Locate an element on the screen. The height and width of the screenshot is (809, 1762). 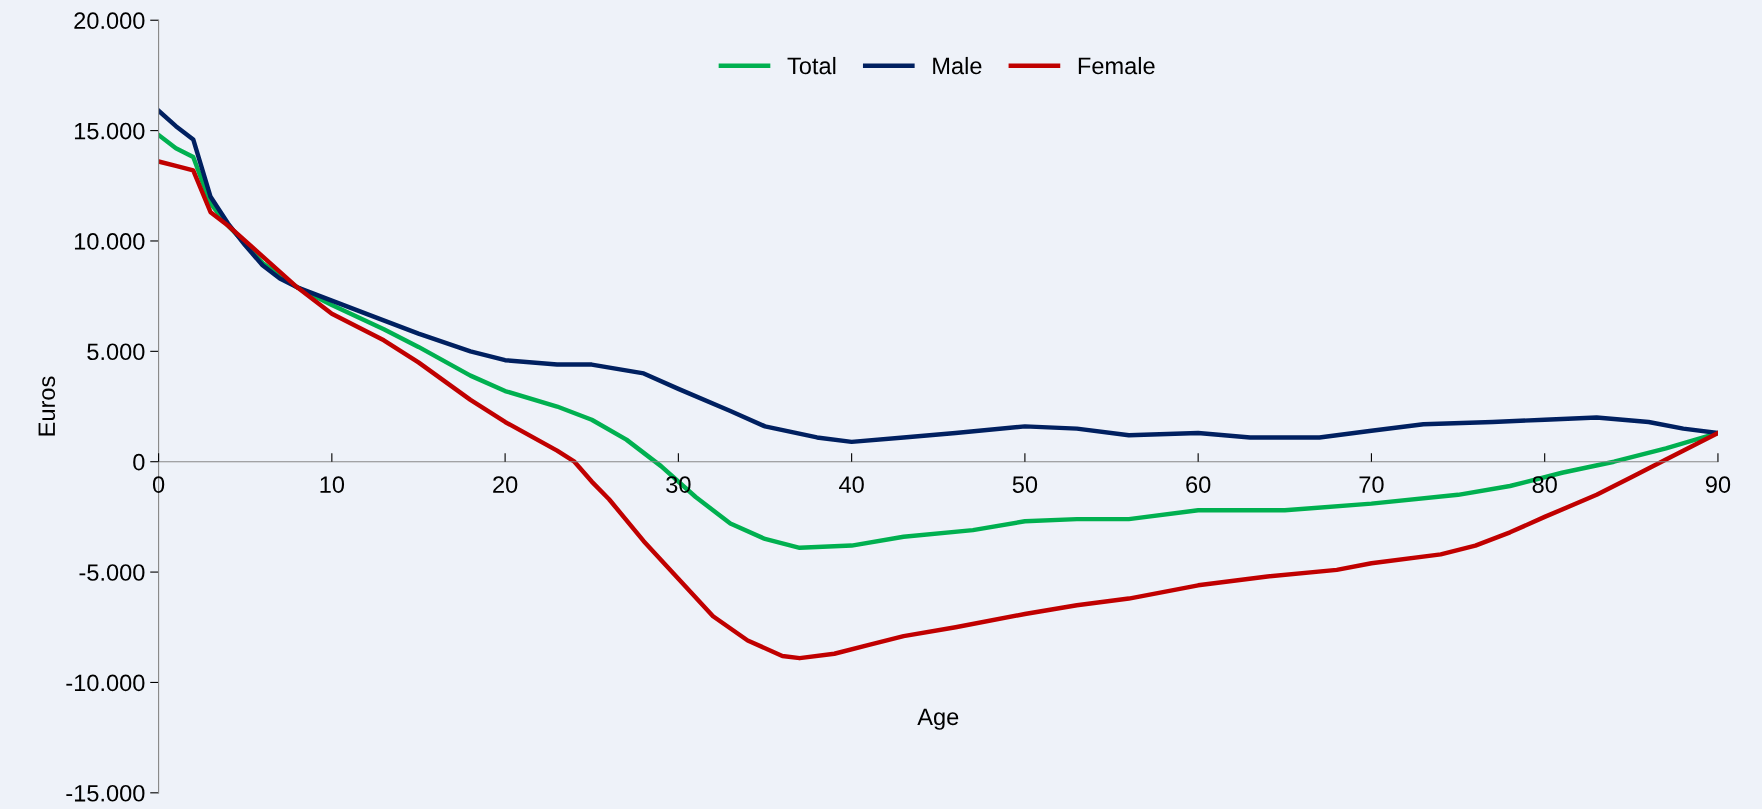
legend-label: Total is located at coordinates (811, 65).